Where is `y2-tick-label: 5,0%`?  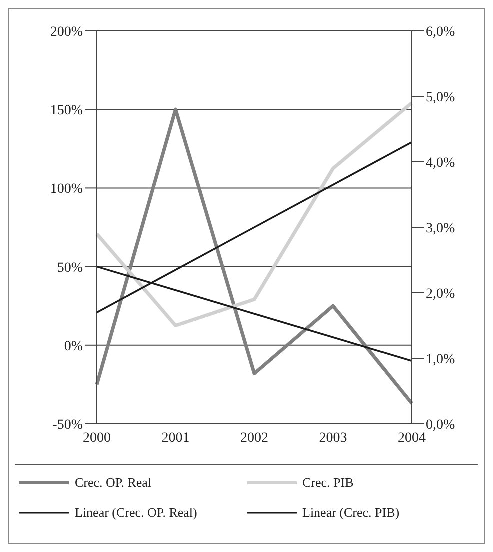
y2-tick-label: 5,0% is located at coordinates (441, 98).